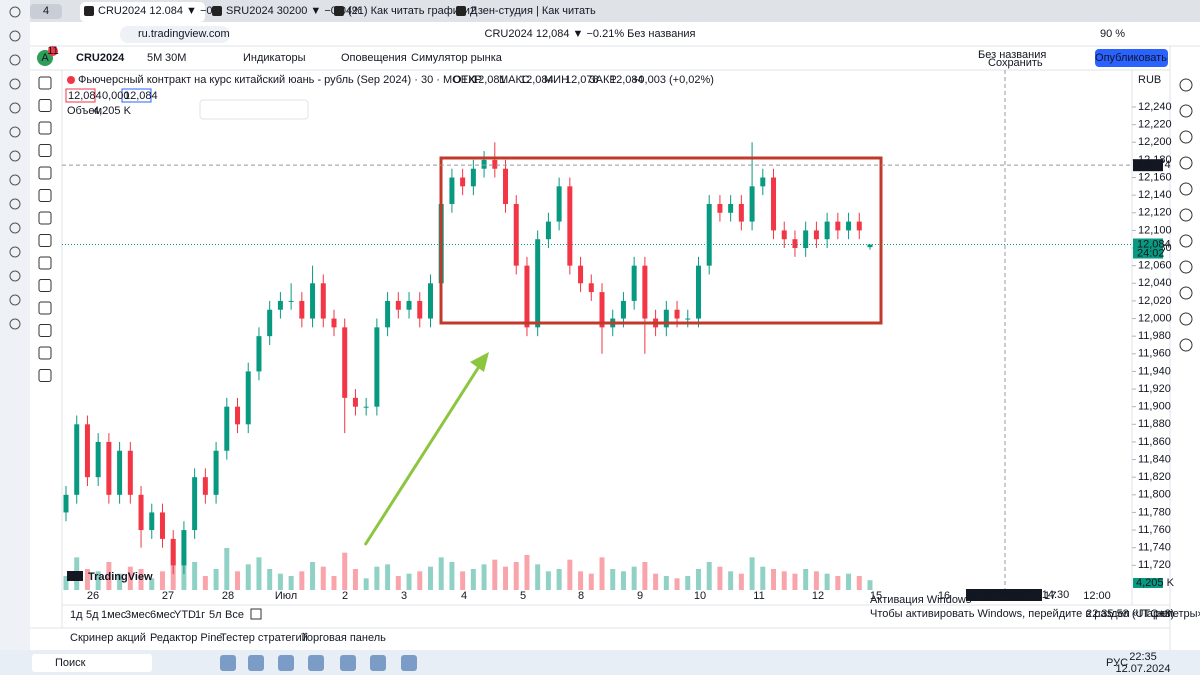 This screenshot has height=680, width=1200. I want to click on tab-title: Дзен-студия | Как читать, so click(533, 11).